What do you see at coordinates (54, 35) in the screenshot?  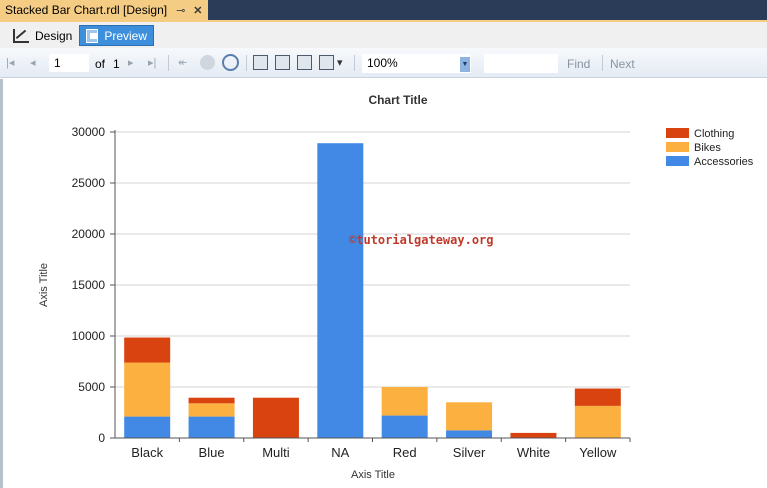 I see `design-tab-label: Design` at bounding box center [54, 35].